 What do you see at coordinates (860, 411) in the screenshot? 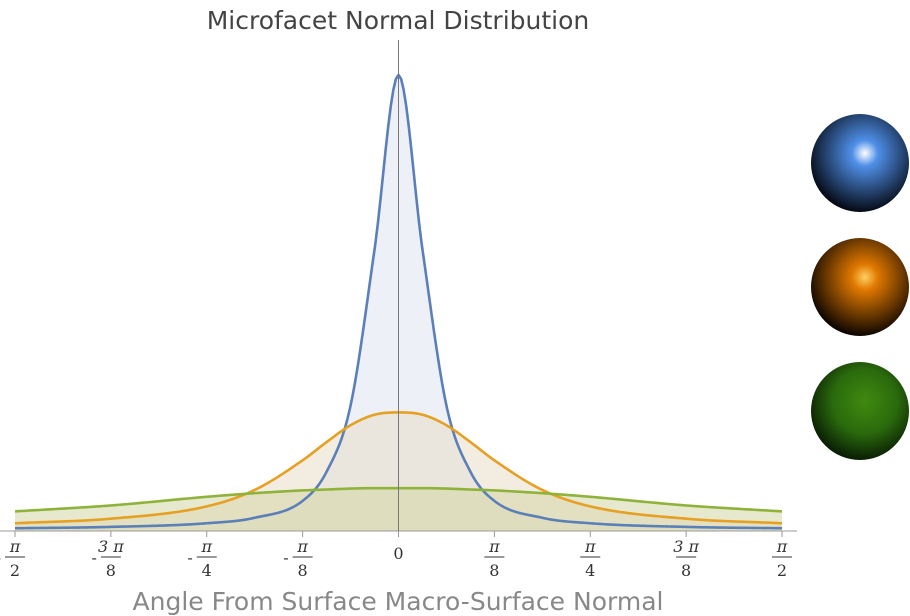
I see `green-sphere` at bounding box center [860, 411].